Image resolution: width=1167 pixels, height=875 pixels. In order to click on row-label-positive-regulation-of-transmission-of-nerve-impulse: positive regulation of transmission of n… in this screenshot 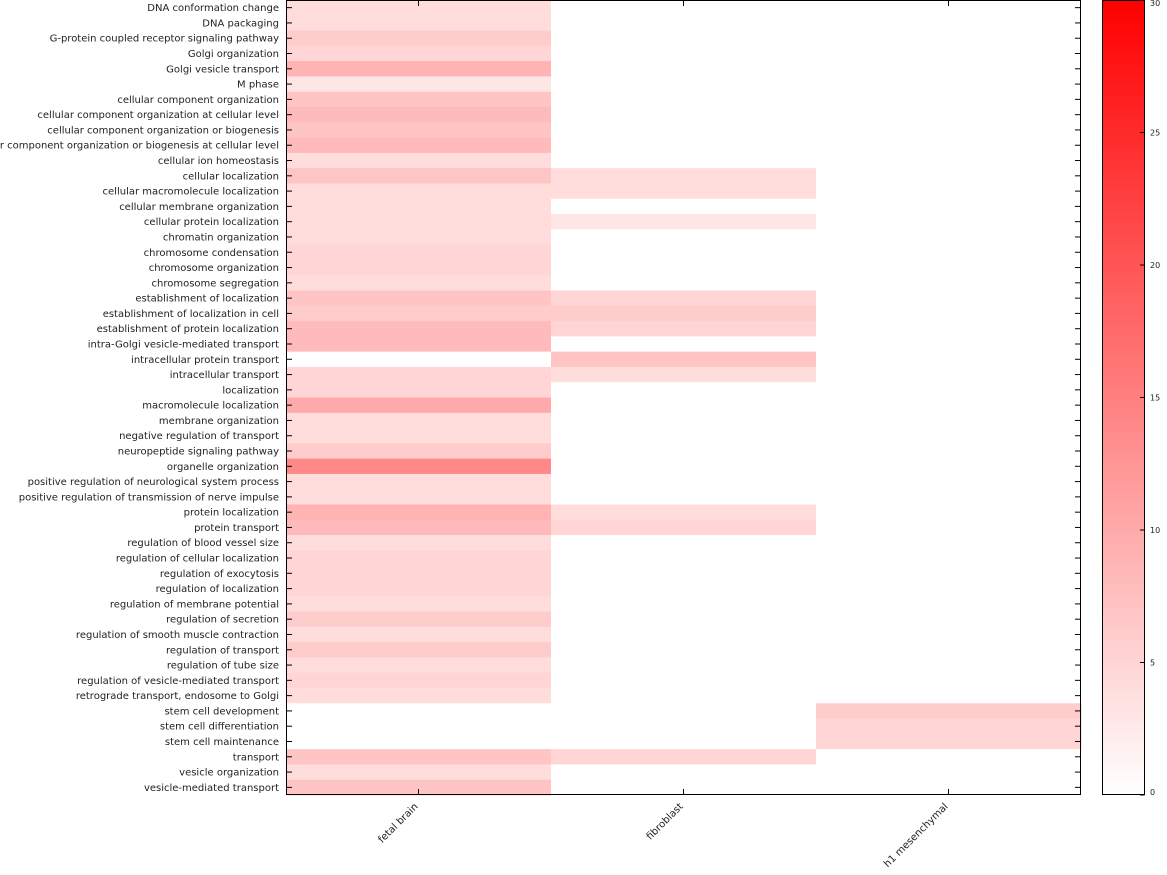, I will do `click(149, 497)`.